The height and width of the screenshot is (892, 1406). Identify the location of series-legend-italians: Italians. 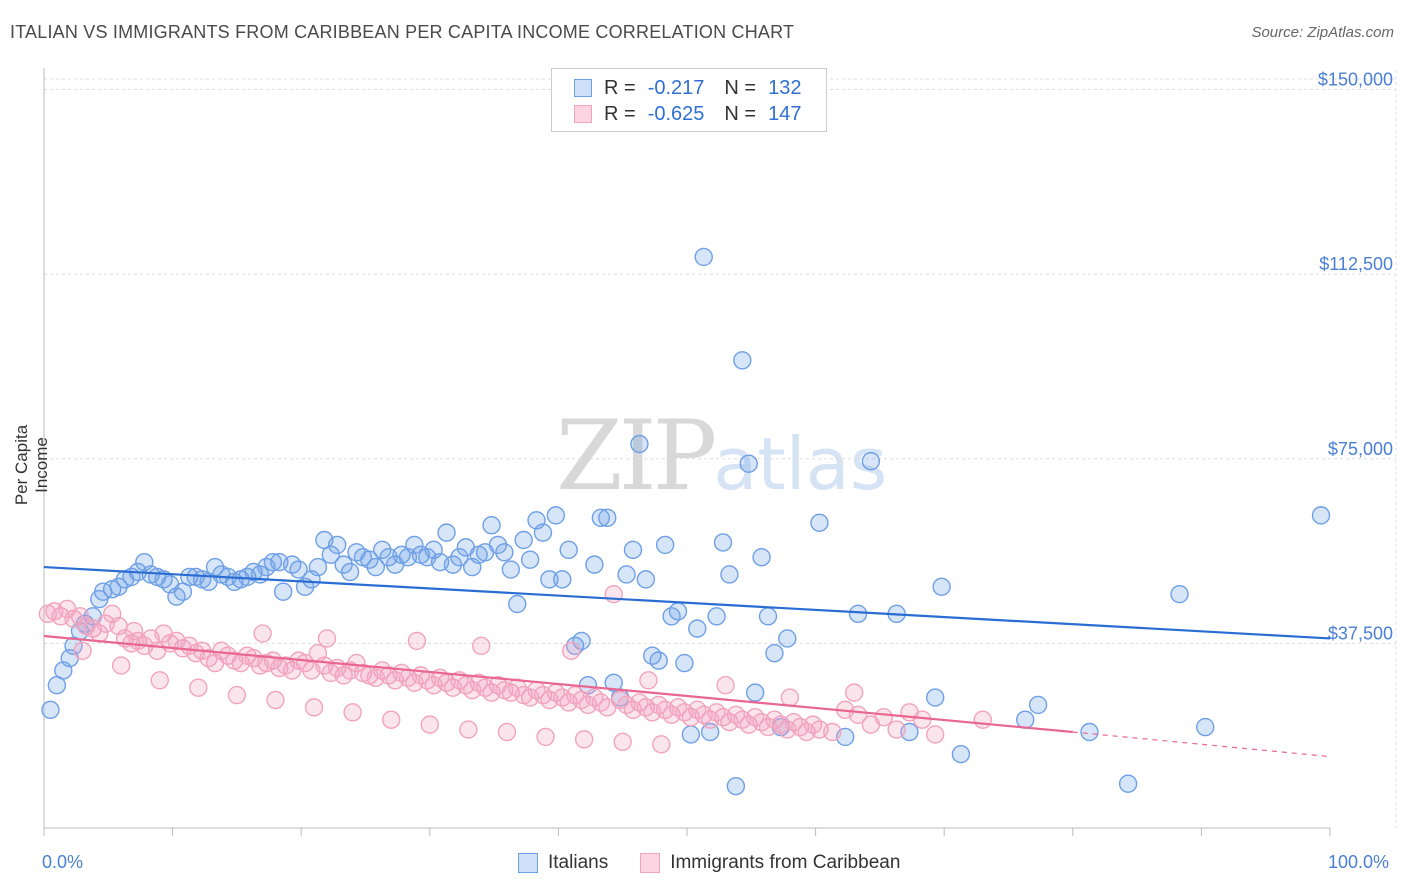
(563, 863).